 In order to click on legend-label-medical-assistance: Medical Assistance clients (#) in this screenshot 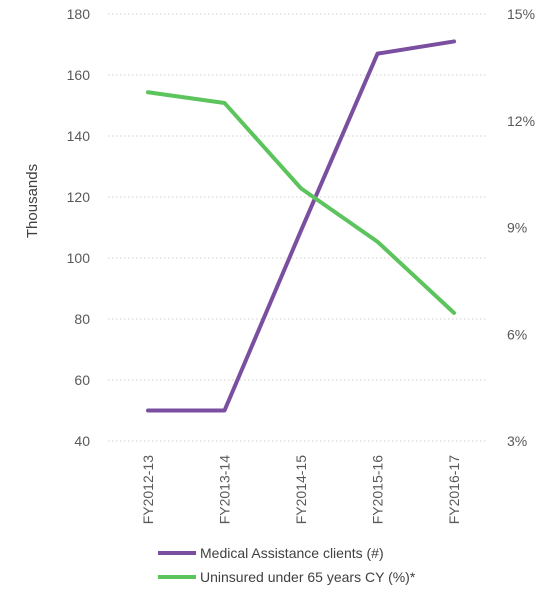, I will do `click(292, 553)`.